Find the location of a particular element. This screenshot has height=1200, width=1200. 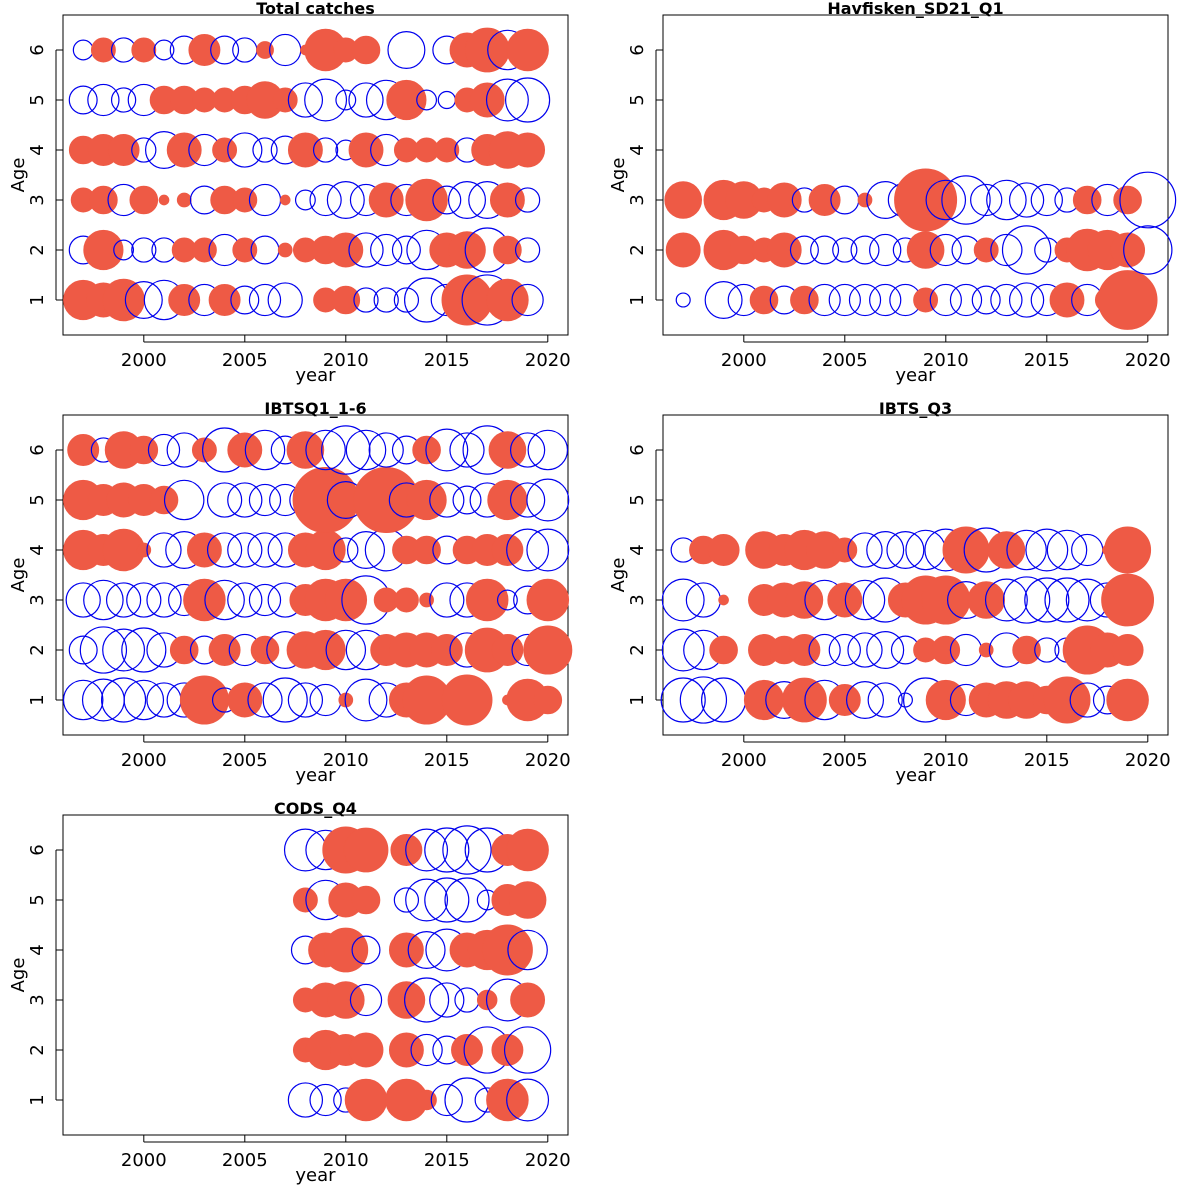

panel-title: Total catches is located at coordinates (315, 9).